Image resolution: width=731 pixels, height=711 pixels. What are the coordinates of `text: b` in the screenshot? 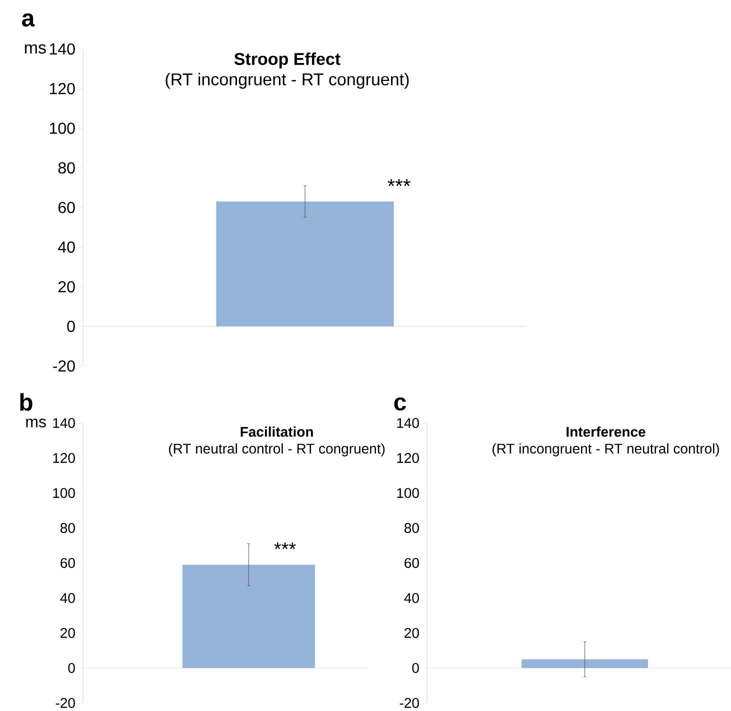 It's located at (26, 402).